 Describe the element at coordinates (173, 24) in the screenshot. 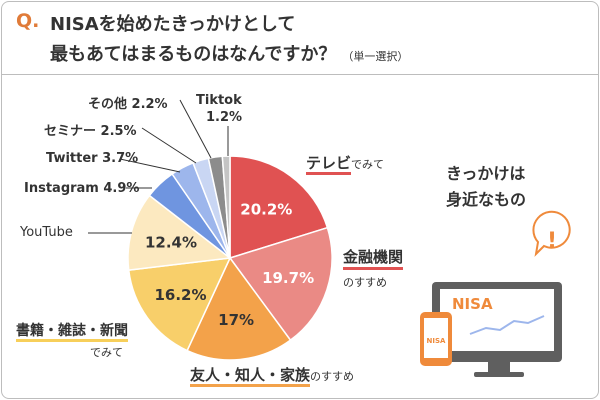

I see `question-title-line1: NISAを始めたきっかけとして` at that location.